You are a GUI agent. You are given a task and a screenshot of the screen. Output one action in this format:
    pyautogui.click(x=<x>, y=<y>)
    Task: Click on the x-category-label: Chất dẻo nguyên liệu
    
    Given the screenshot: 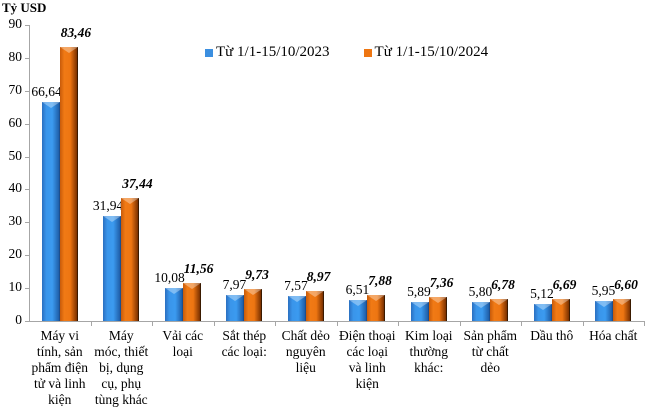 What is the action you would take?
    pyautogui.click(x=305, y=351)
    